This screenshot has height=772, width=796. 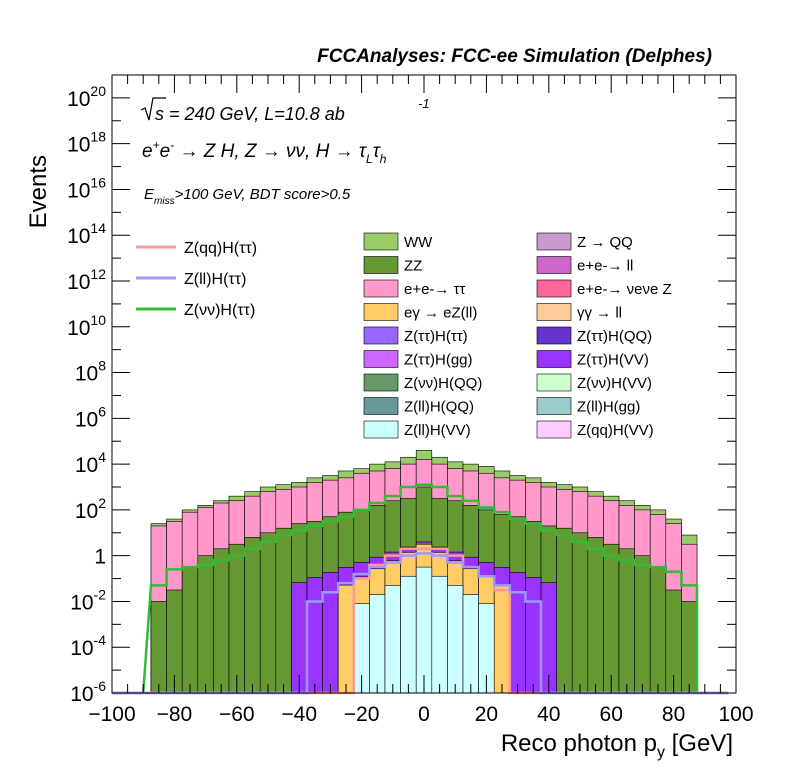 What do you see at coordinates (220, 248) in the screenshot?
I see `legend-signal-label: Z(qq)H(ττ)` at bounding box center [220, 248].